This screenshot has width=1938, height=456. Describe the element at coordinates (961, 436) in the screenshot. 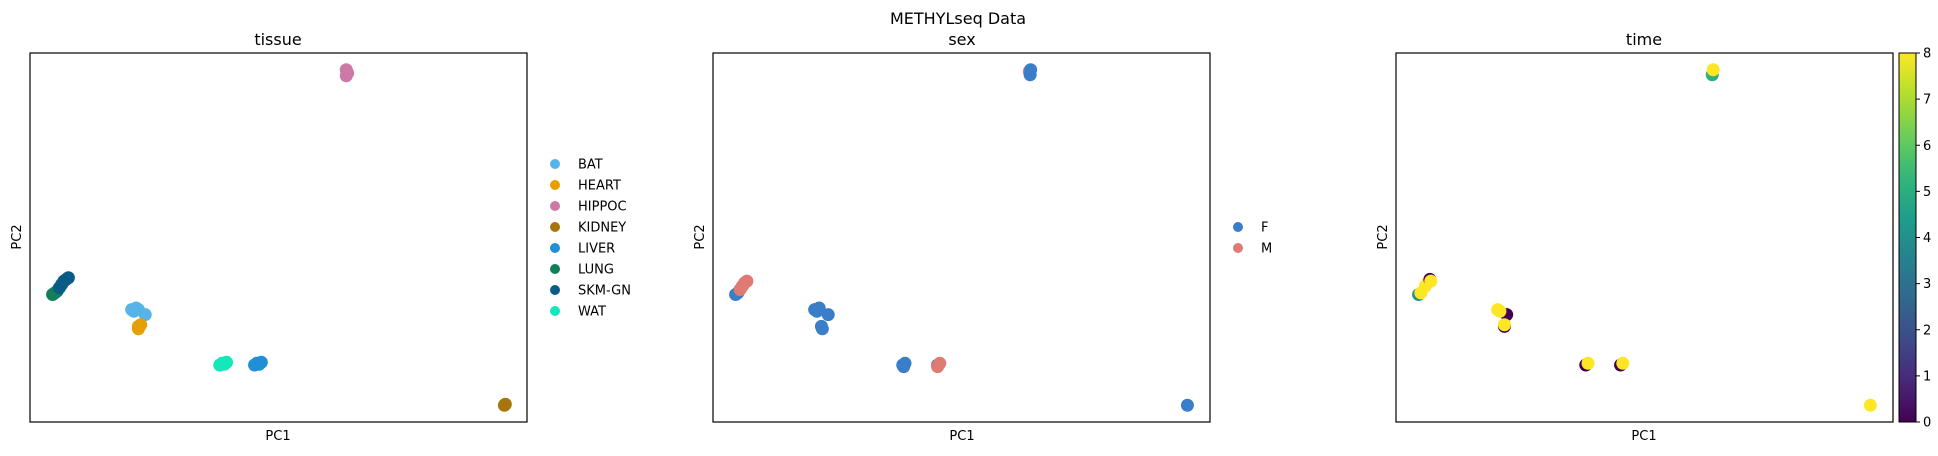

I see `panel-sex-xlabel: PC1` at that location.